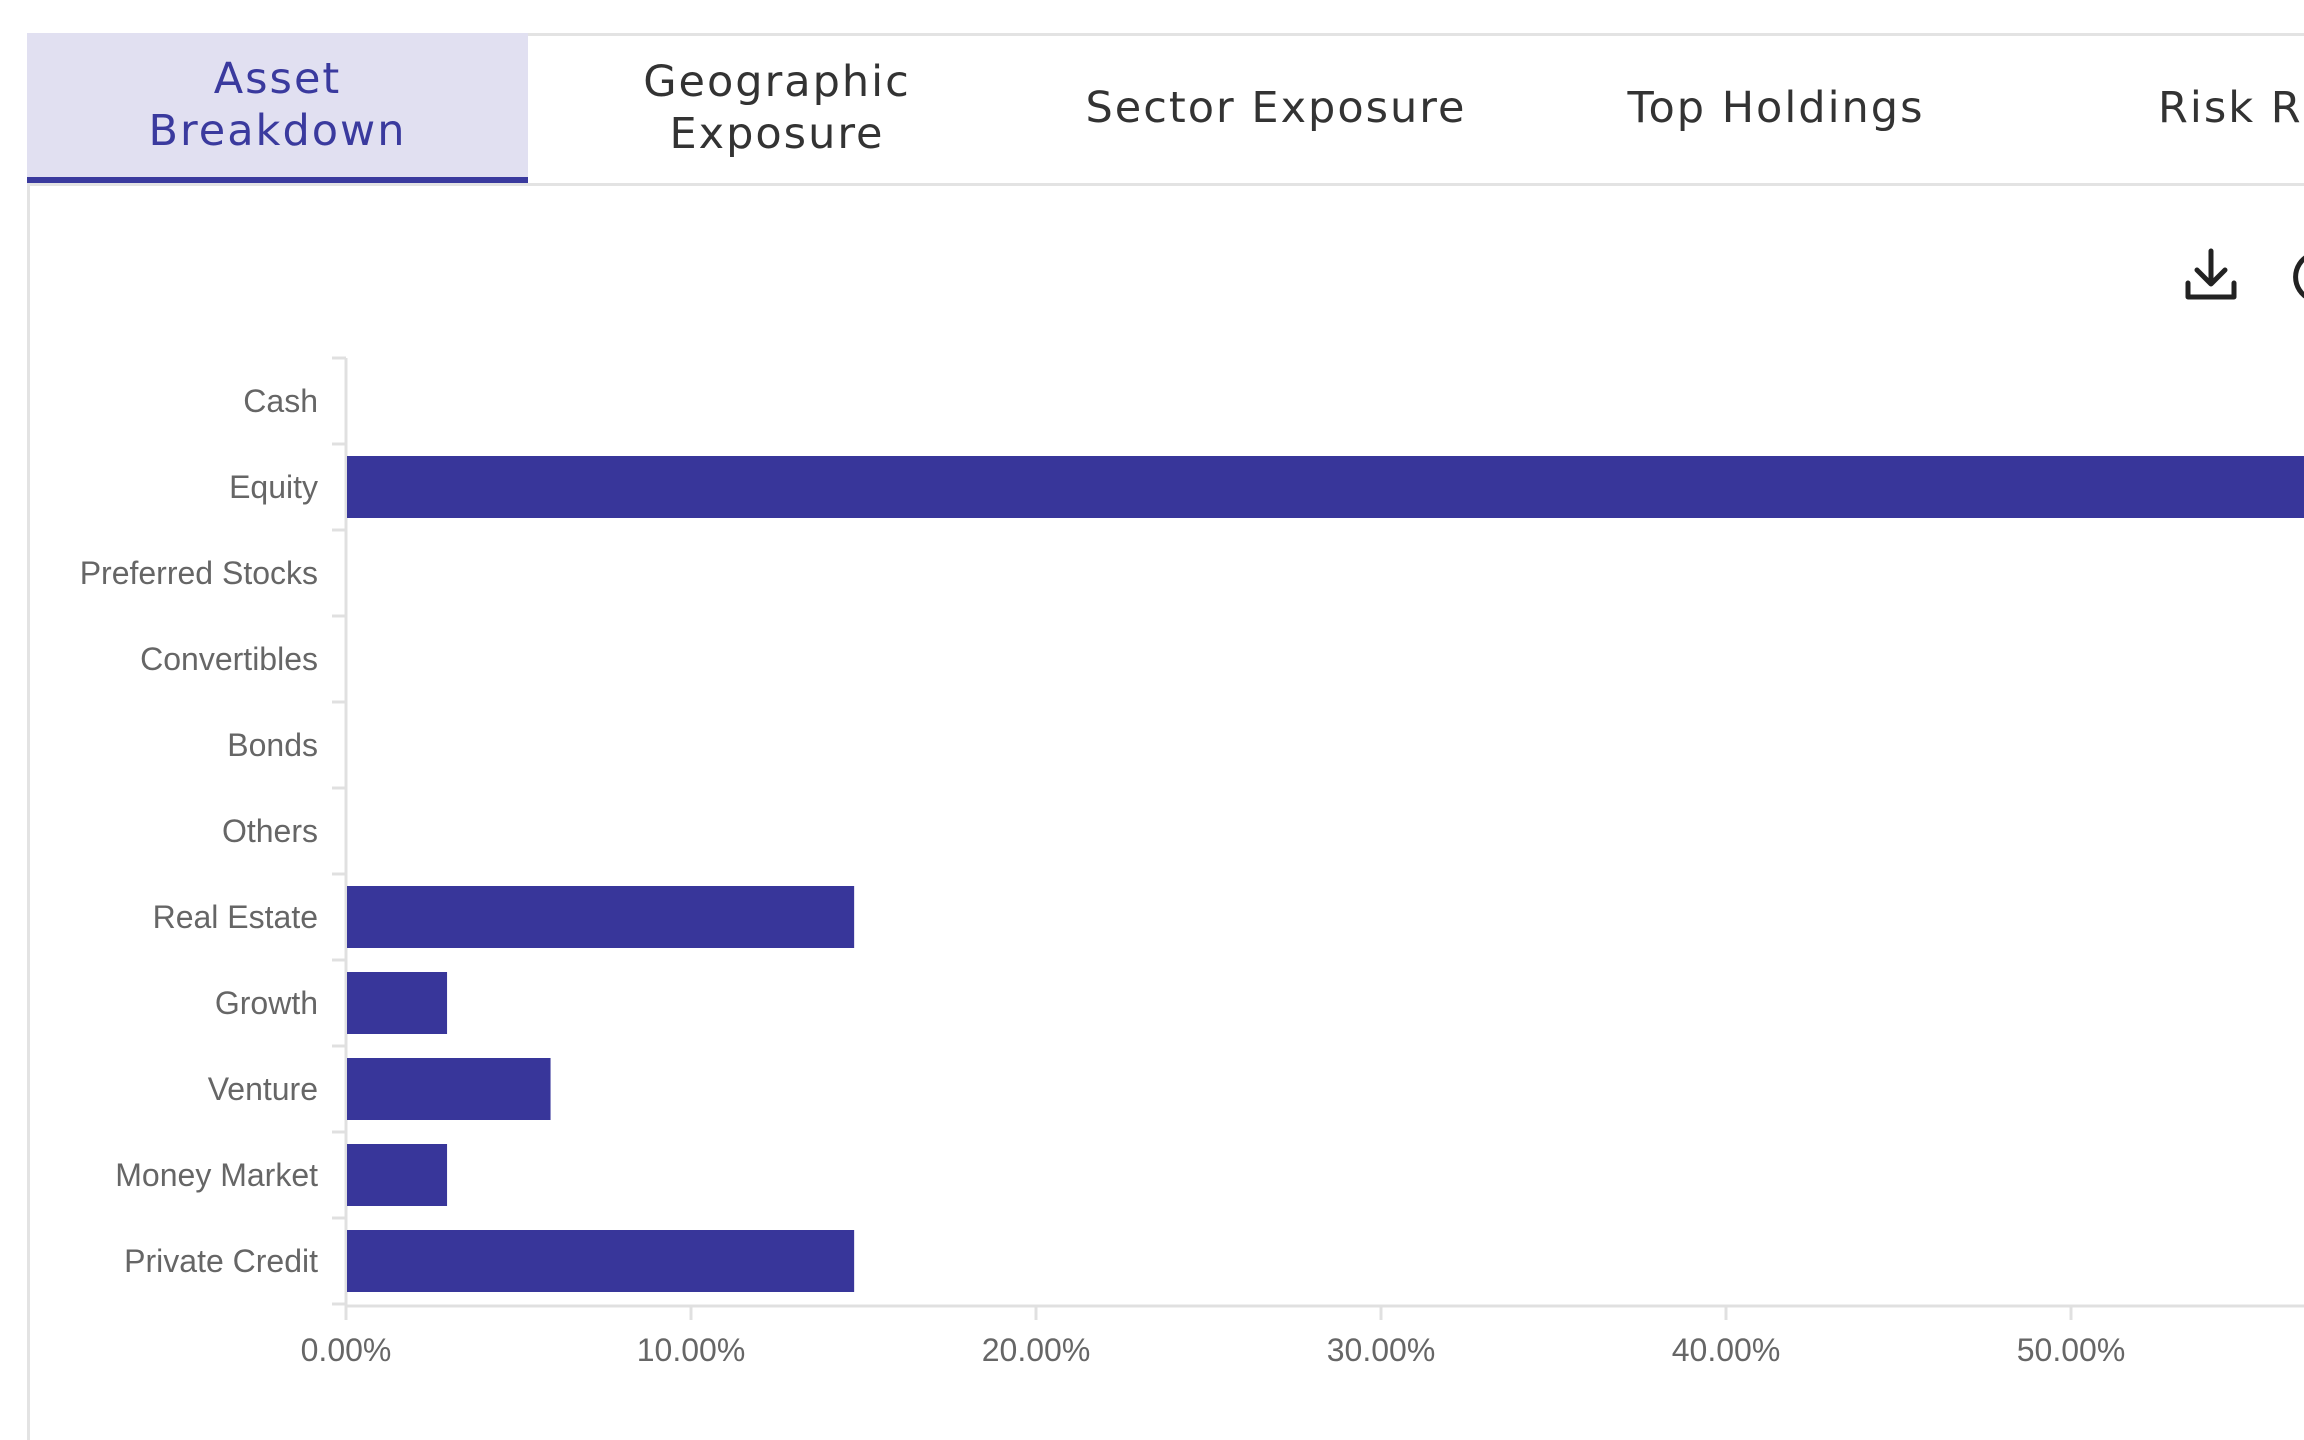 The width and height of the screenshot is (2304, 1440). Describe the element at coordinates (263, 1089) in the screenshot. I see `category-label-venture: Venture` at that location.